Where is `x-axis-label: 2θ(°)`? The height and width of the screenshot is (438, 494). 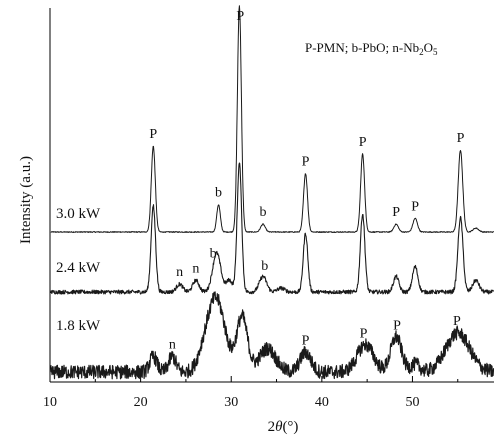
x-axis-label: 2θ(°) is located at coordinates (283, 427).